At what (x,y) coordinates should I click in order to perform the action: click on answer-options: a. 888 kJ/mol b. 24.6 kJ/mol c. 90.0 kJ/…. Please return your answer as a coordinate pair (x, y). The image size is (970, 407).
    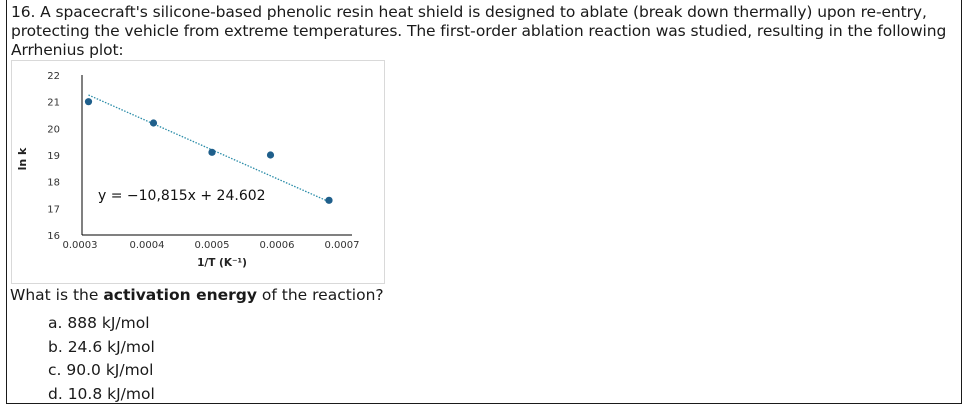
    Looking at the image, I should click on (101, 359).